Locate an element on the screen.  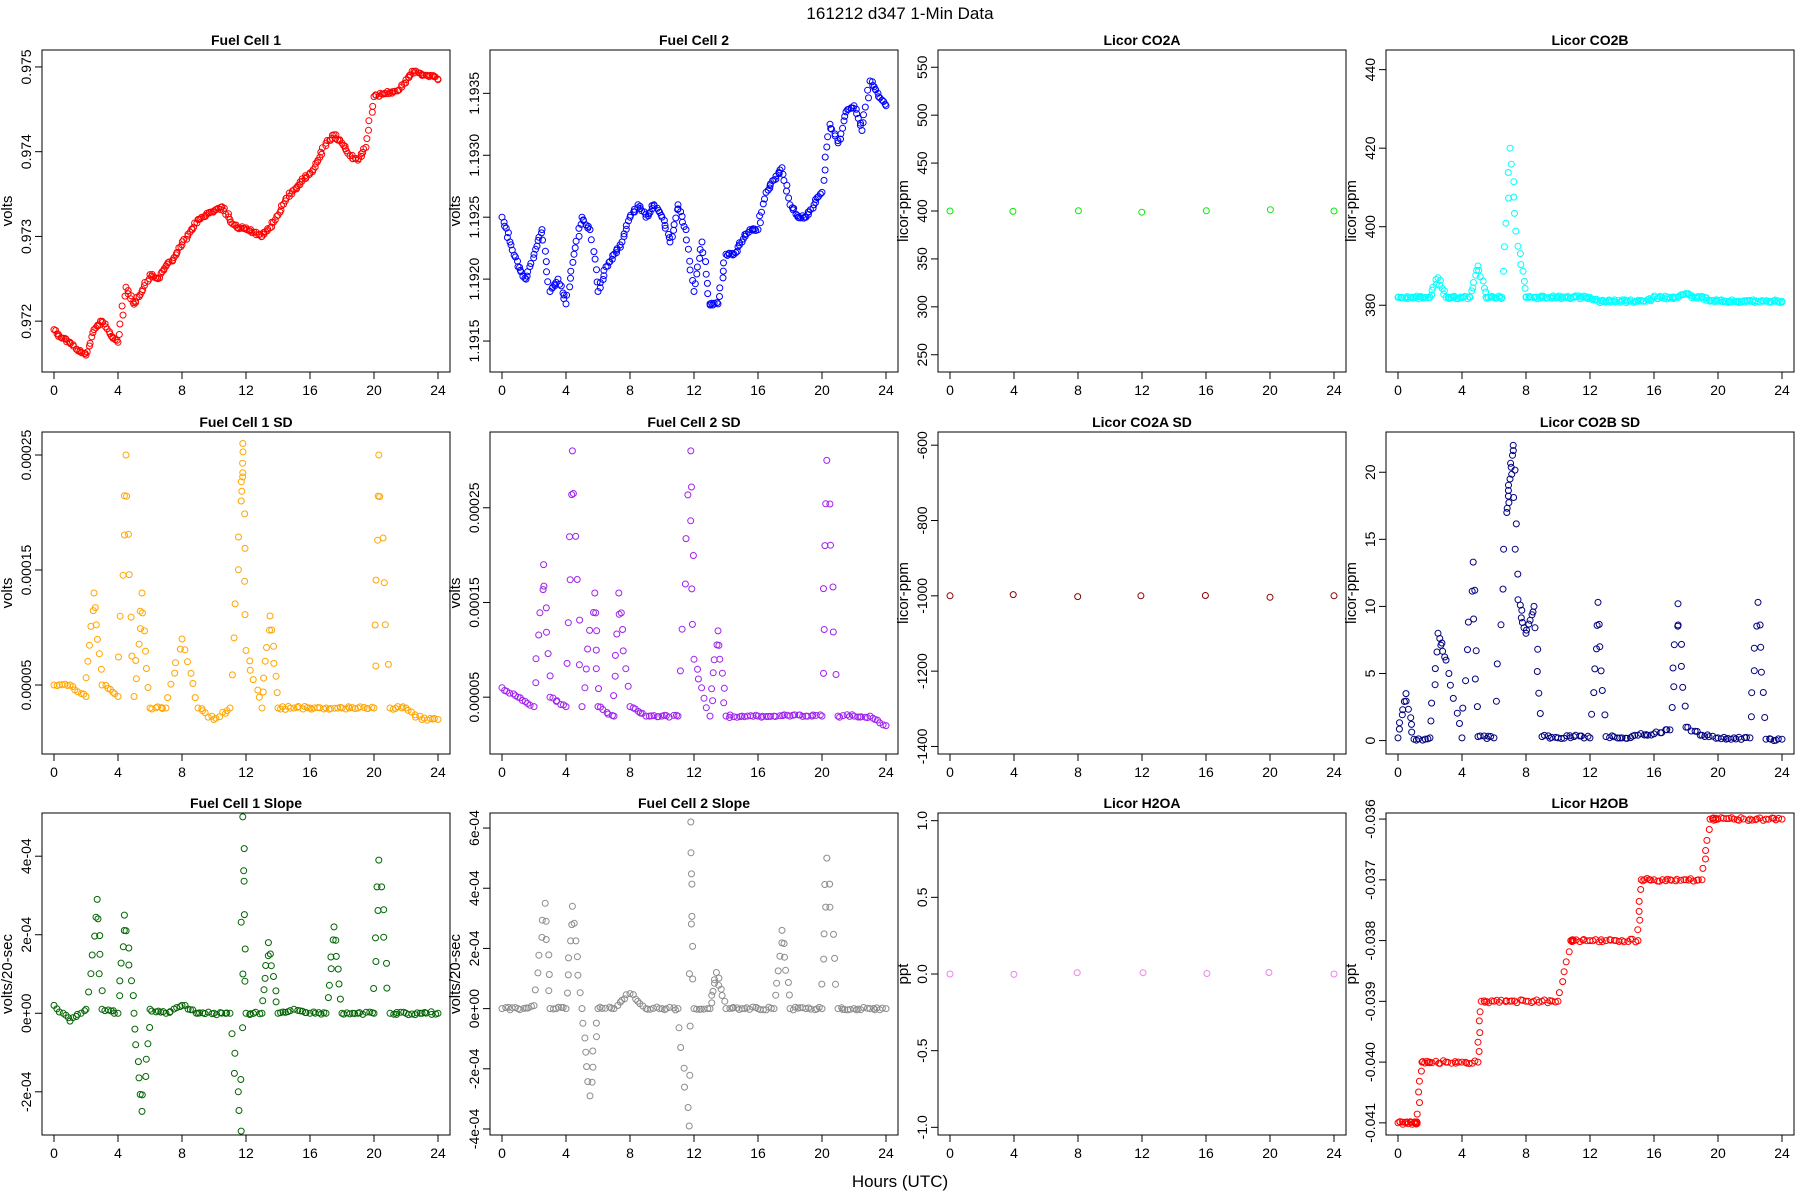
y-tick-label: 10 is located at coordinates (1370, 606).